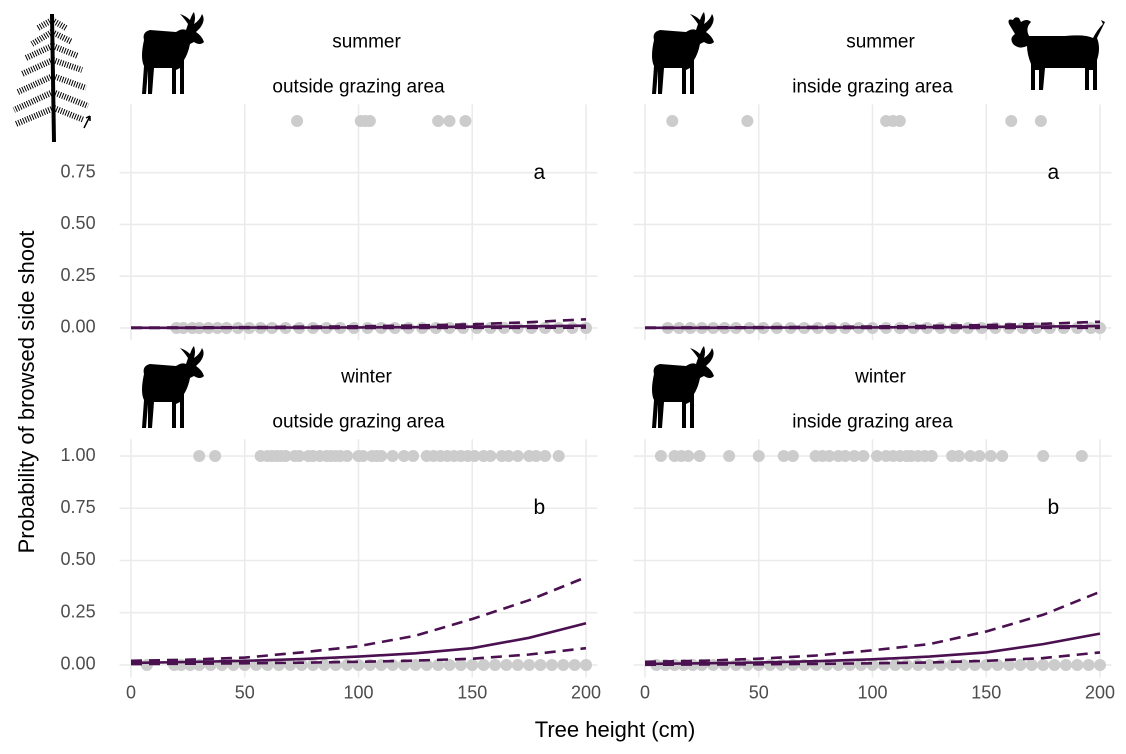  What do you see at coordinates (880, 41) in the screenshot?
I see `strip-label: summer` at bounding box center [880, 41].